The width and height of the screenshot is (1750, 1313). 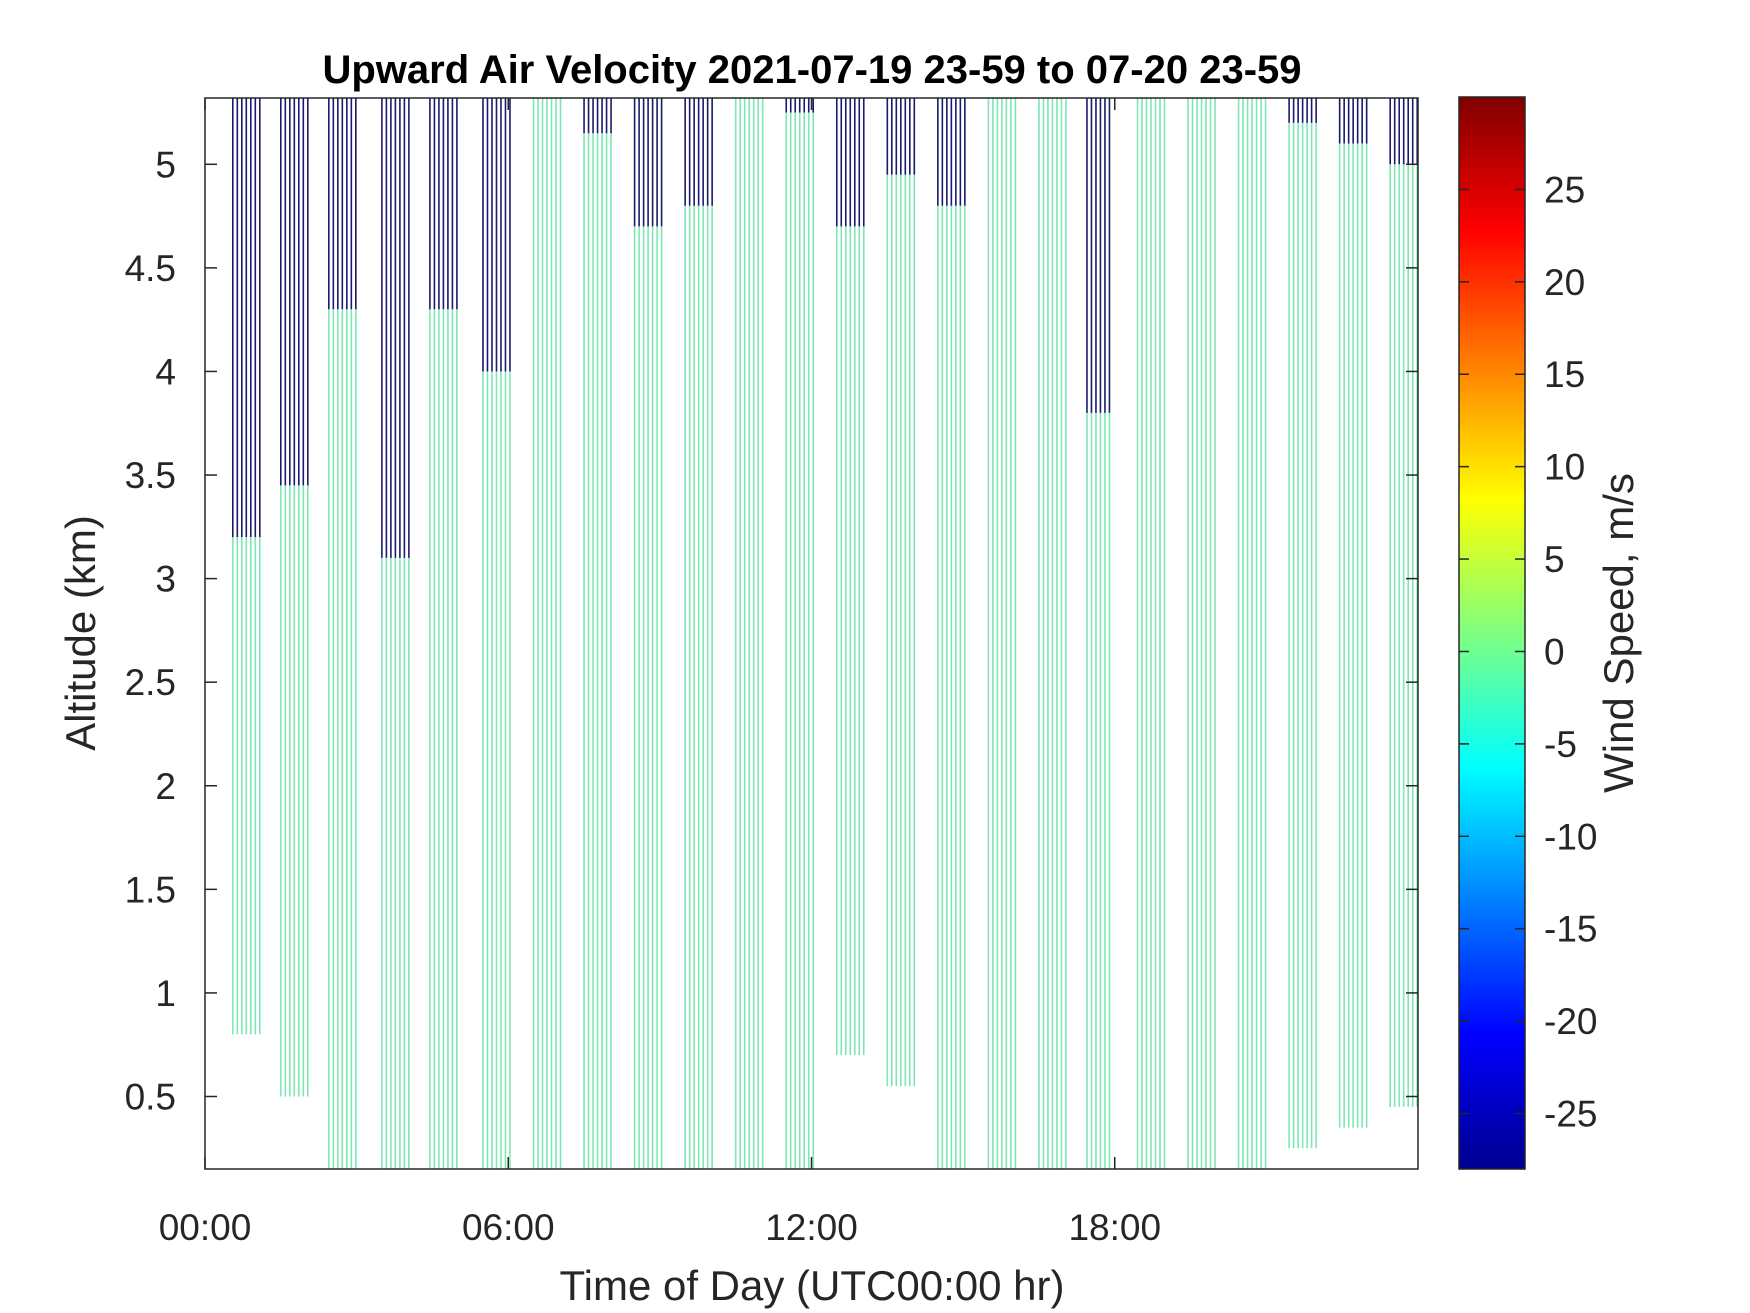 I want to click on y-tick-label: 0.5, so click(x=150, y=1096).